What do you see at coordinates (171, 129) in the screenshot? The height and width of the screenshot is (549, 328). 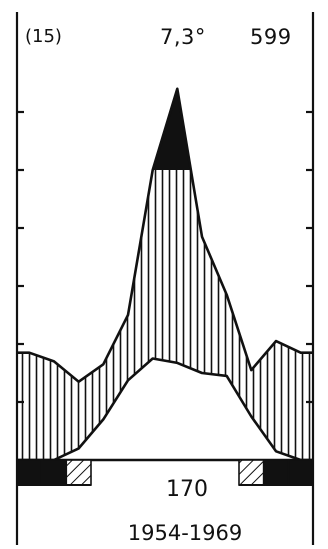 I see `precipitation-peak-fill` at bounding box center [171, 129].